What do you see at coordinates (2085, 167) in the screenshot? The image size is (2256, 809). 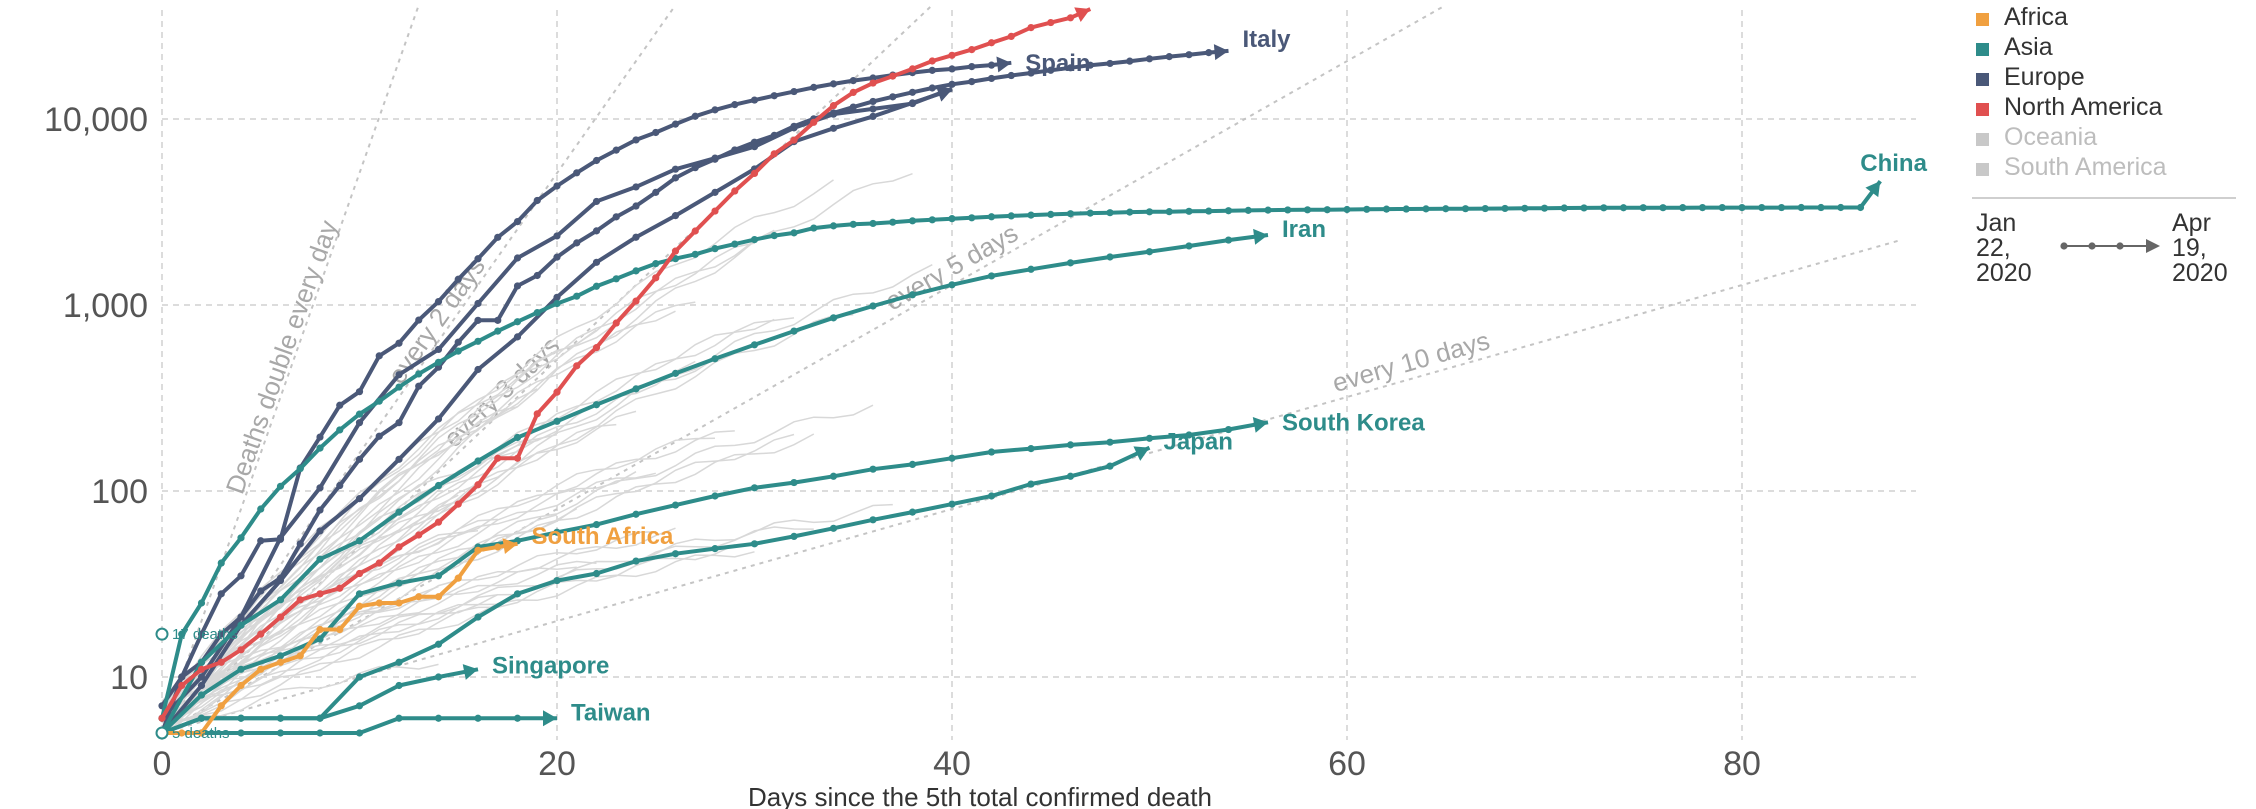 I see `legend-item-label: South America` at bounding box center [2085, 167].